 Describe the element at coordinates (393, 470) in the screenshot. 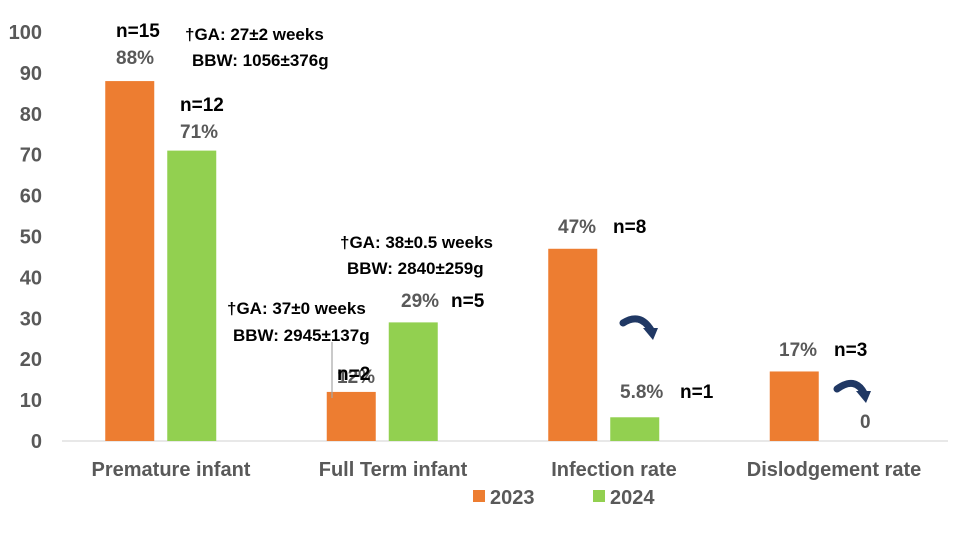

I see `x-category-label: Full Term infant` at that location.